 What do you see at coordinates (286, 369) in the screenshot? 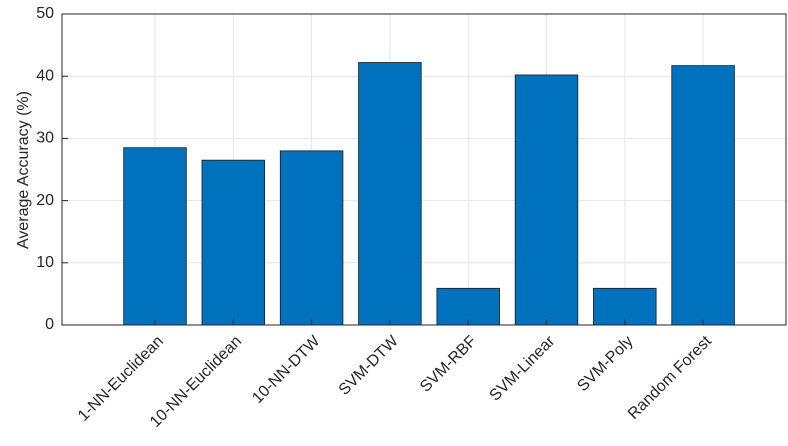
I see `x-tick-label: 10-NN-DTW` at bounding box center [286, 369].